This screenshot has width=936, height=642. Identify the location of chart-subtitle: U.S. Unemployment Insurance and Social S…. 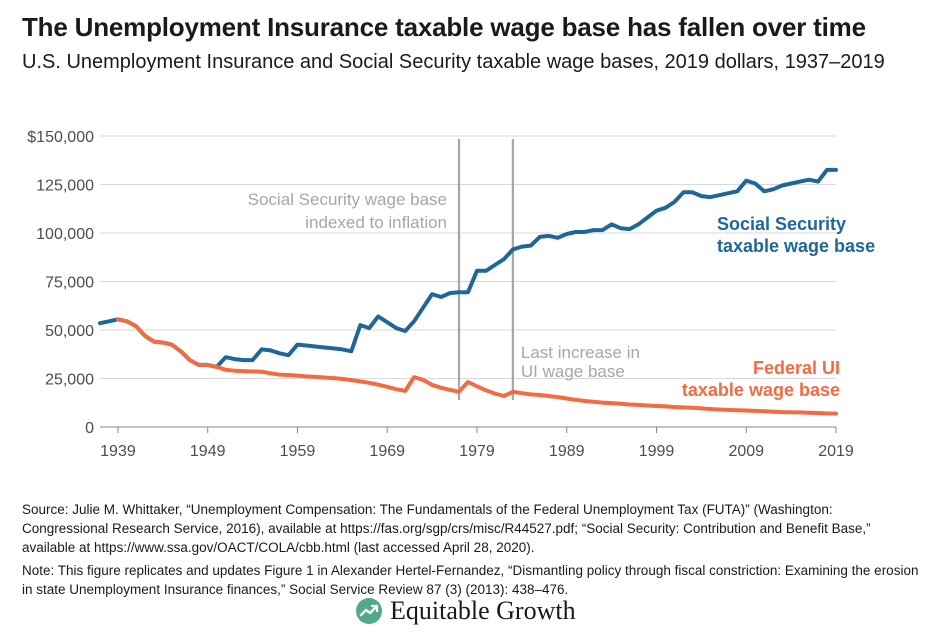
(453, 62).